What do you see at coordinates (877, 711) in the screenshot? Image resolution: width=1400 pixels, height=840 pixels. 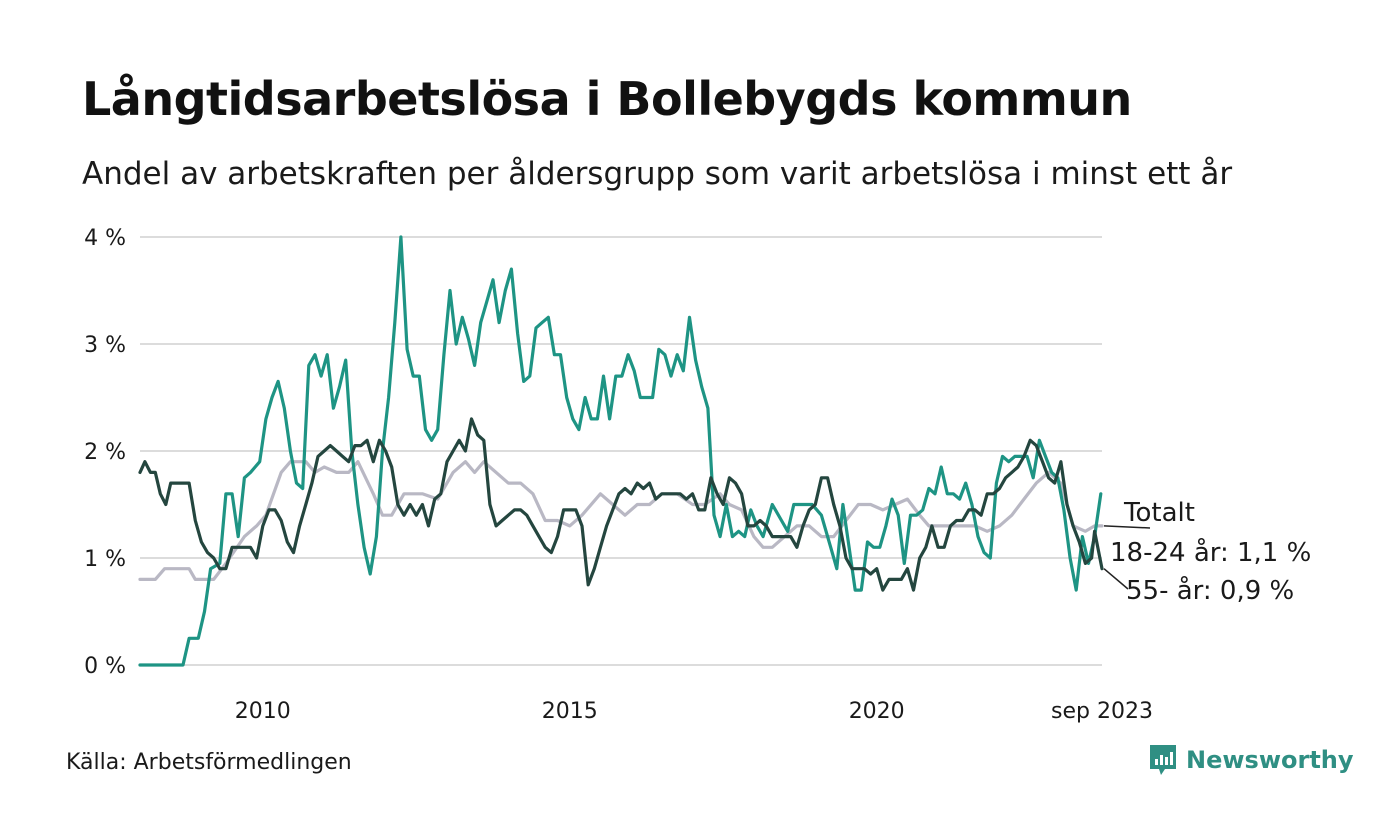 I see `x-tick-label: 2020` at bounding box center [877, 711].